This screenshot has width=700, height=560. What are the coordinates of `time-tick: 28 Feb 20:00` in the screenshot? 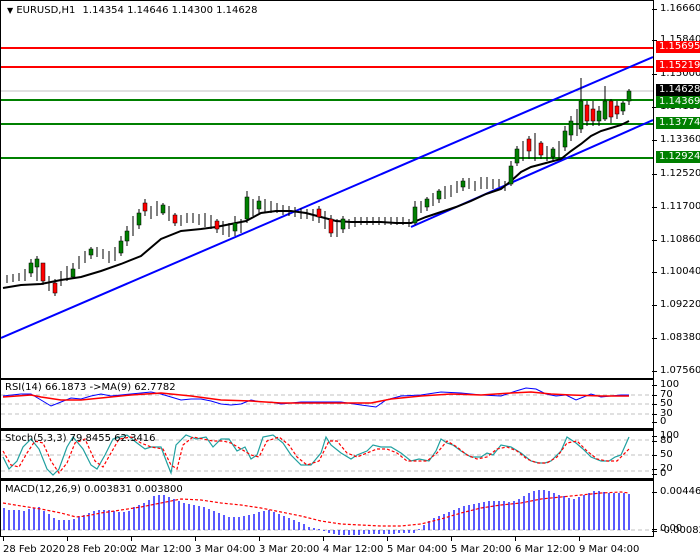 It's located at (100, 545).